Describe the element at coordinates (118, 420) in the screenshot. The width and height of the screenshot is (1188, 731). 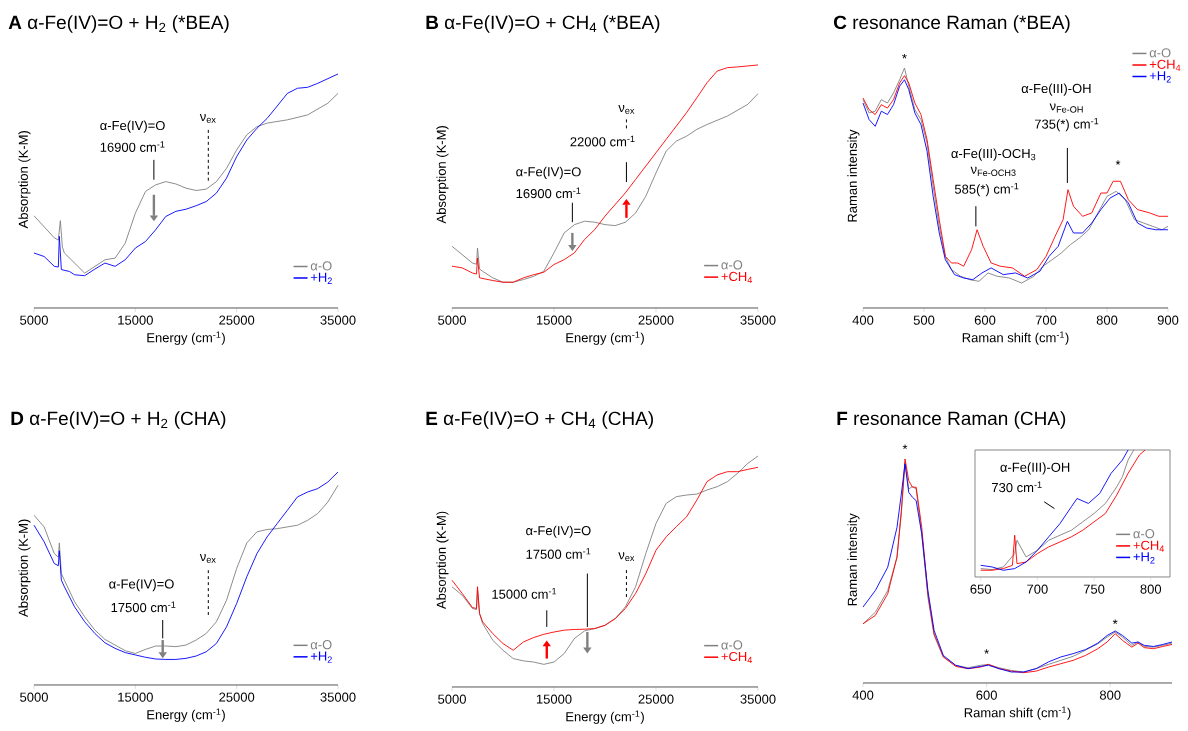
I see `chart-title: D α-Fe(IV)=O + H$_{2}$ (CHA)` at that location.